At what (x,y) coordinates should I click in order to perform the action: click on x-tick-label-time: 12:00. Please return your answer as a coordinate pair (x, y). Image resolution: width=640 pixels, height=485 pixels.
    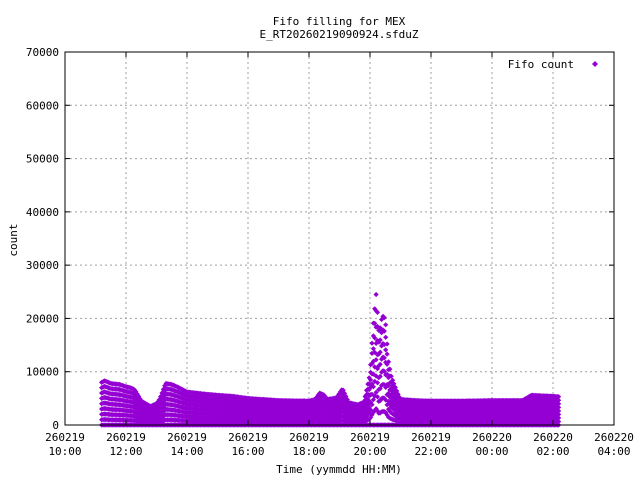
    Looking at the image, I should click on (125, 451).